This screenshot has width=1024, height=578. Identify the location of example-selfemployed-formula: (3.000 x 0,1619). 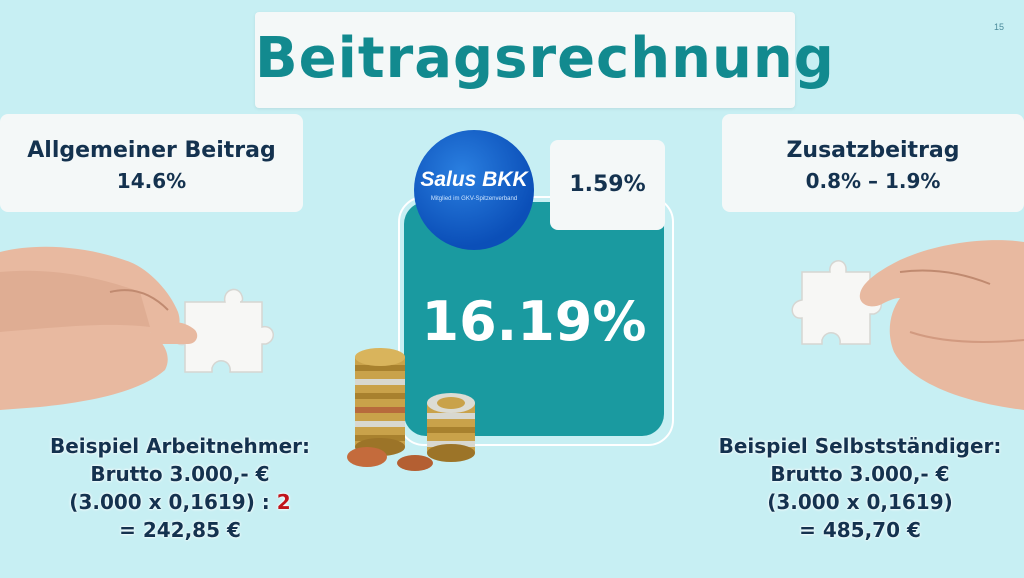
(860, 502).